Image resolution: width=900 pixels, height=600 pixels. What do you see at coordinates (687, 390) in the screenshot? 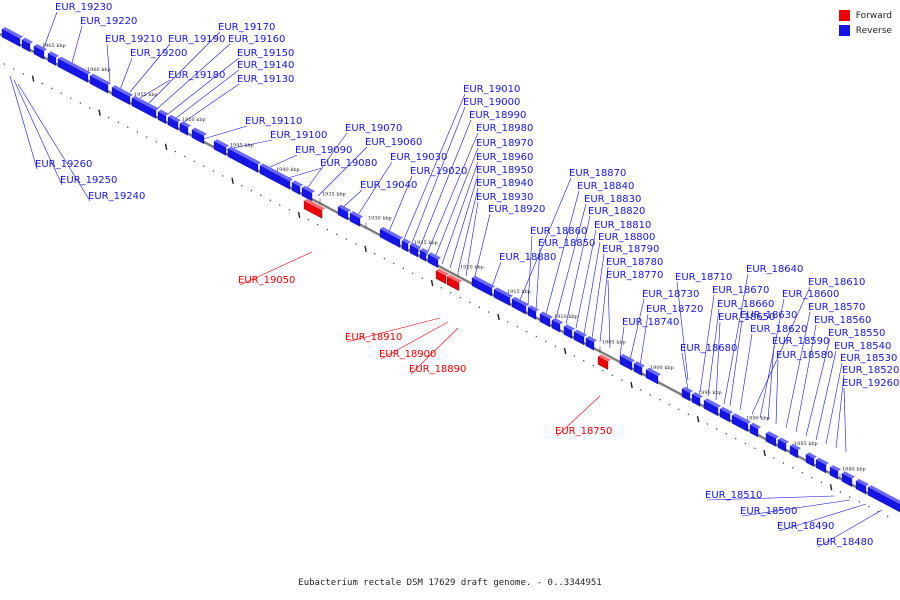
I see `gene-EUR_18820-top` at bounding box center [687, 390].